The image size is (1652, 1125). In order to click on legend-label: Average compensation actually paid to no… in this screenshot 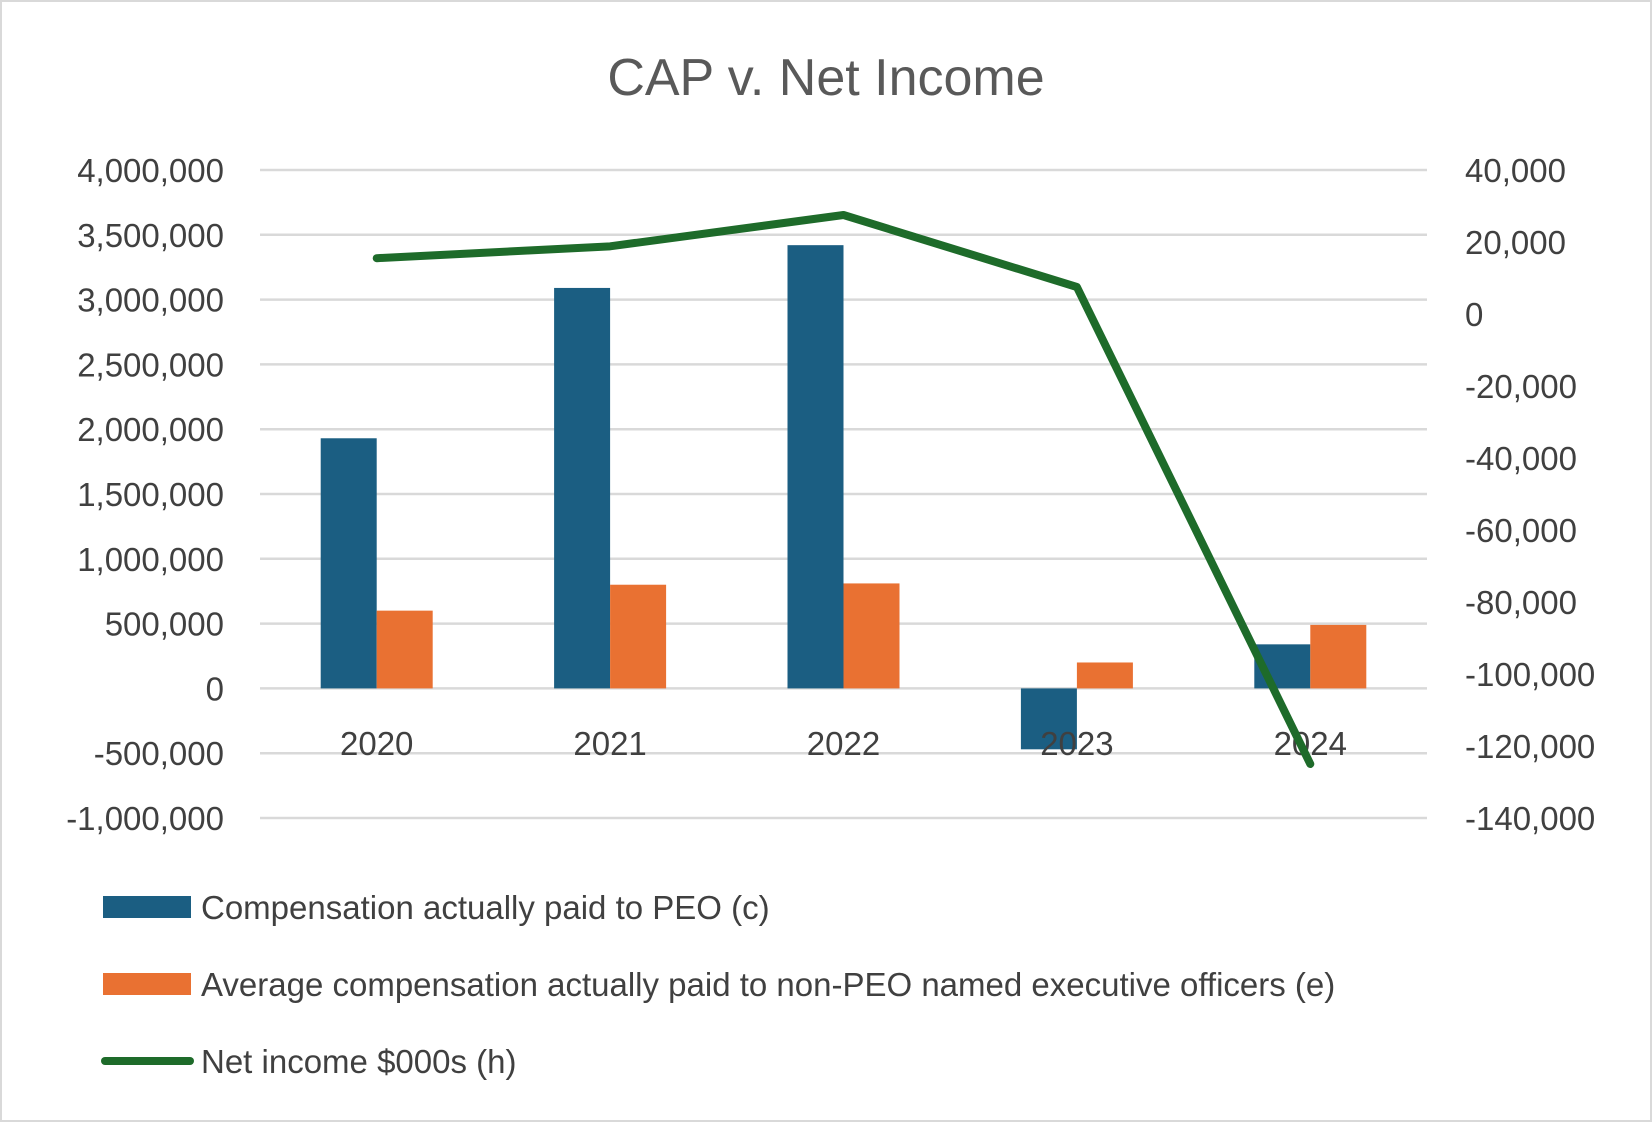, I will do `click(768, 984)`.